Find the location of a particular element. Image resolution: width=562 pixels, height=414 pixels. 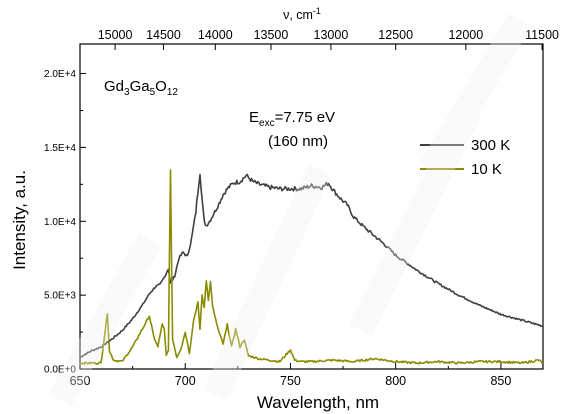

y-tick-label: 5.0E+3 is located at coordinates (60, 296).